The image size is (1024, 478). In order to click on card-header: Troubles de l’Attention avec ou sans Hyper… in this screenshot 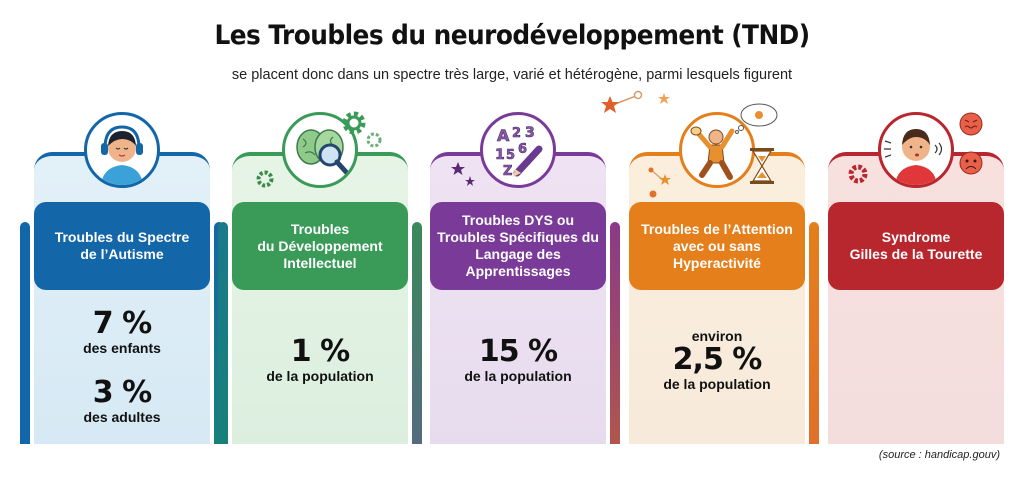, I will do `click(717, 246)`.